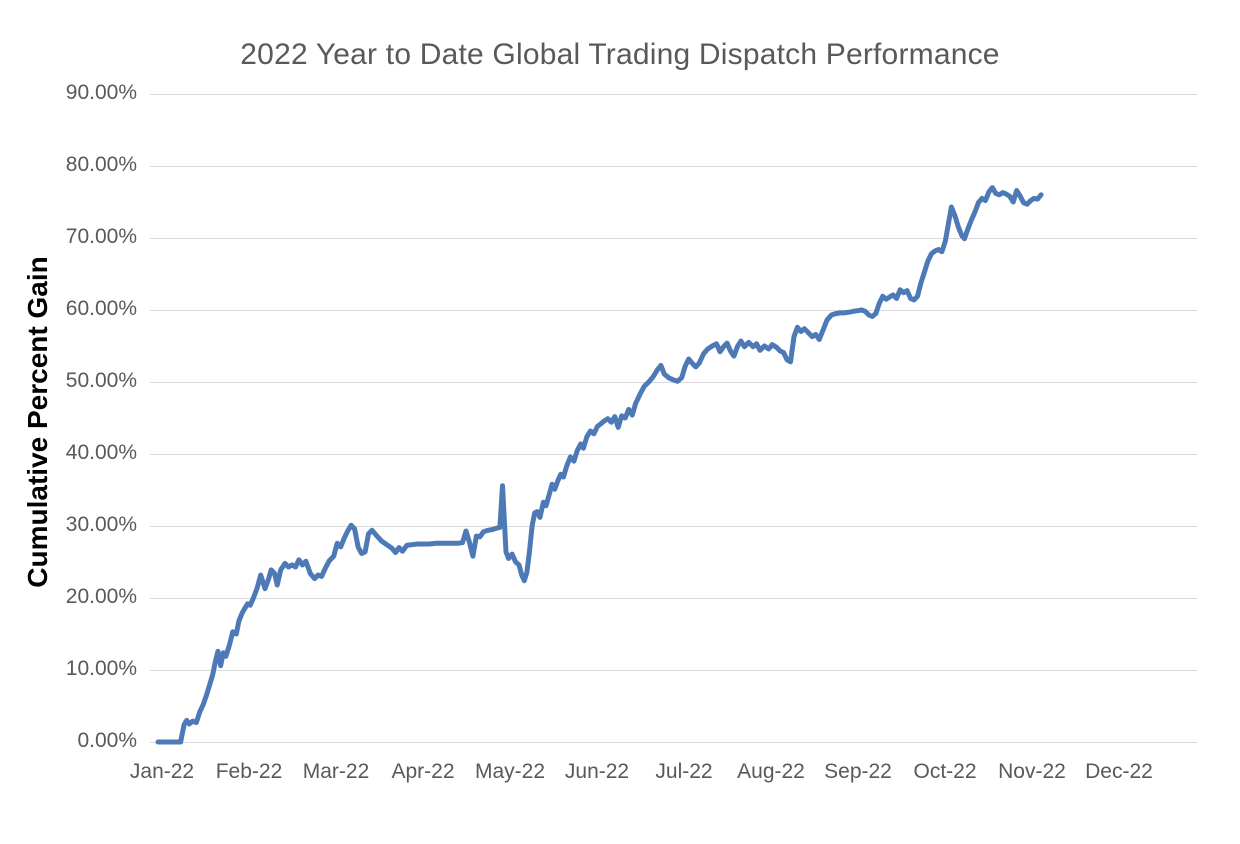 The width and height of the screenshot is (1240, 844). I want to click on x-tick-label: Oct-22, so click(945, 771).